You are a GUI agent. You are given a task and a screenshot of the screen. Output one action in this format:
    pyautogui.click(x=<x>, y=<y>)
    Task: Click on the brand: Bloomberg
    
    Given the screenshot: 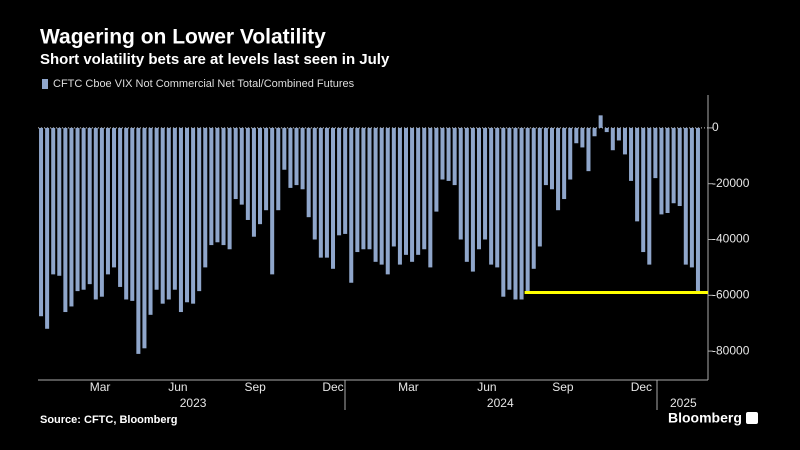 What is the action you would take?
    pyautogui.click(x=705, y=418)
    